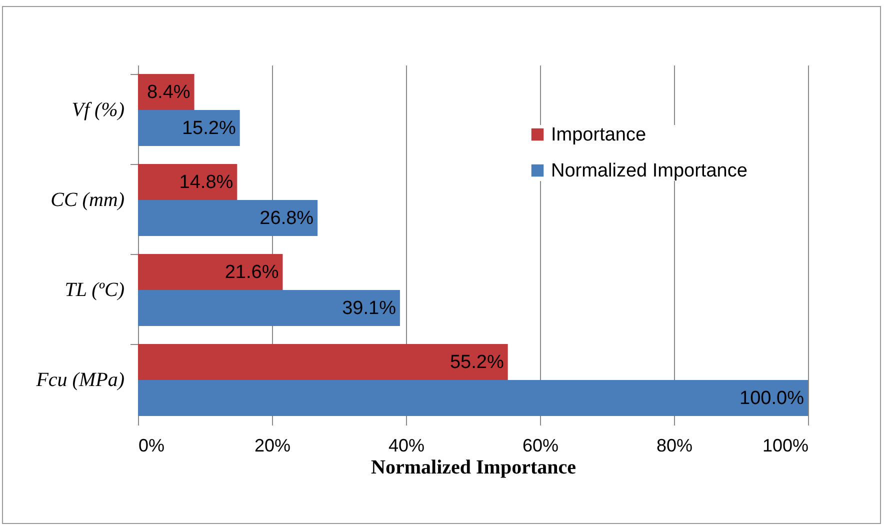  What do you see at coordinates (477, 362) in the screenshot?
I see `data-label: 55.2%` at bounding box center [477, 362].